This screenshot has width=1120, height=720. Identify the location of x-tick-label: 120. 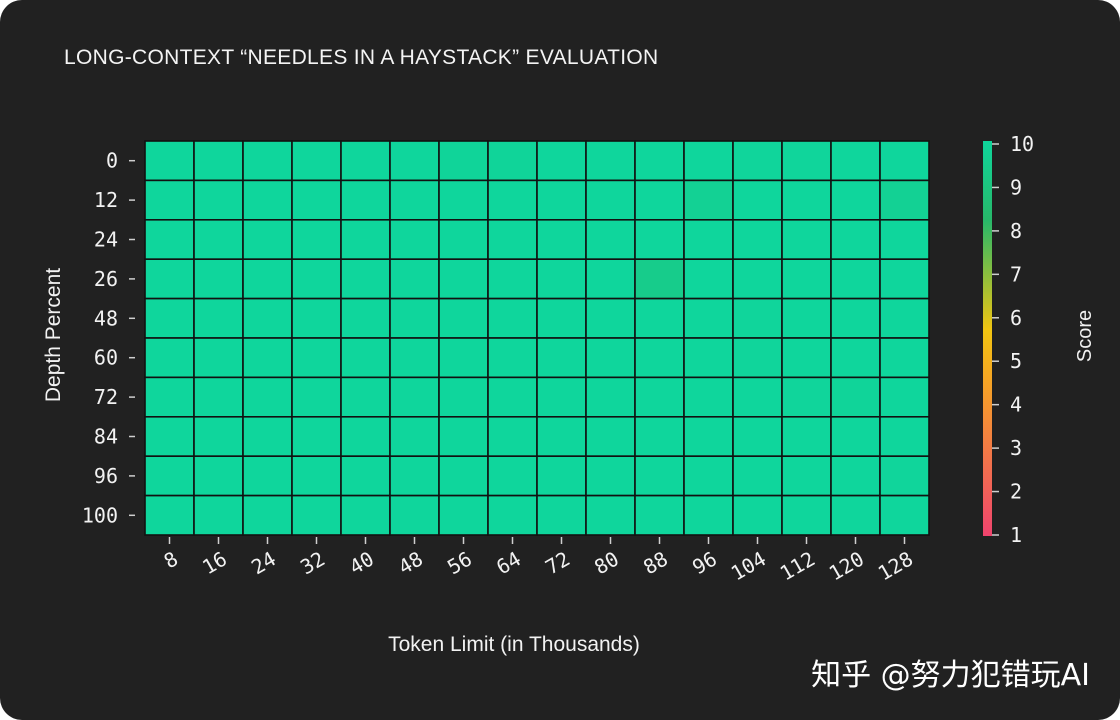
(846, 566).